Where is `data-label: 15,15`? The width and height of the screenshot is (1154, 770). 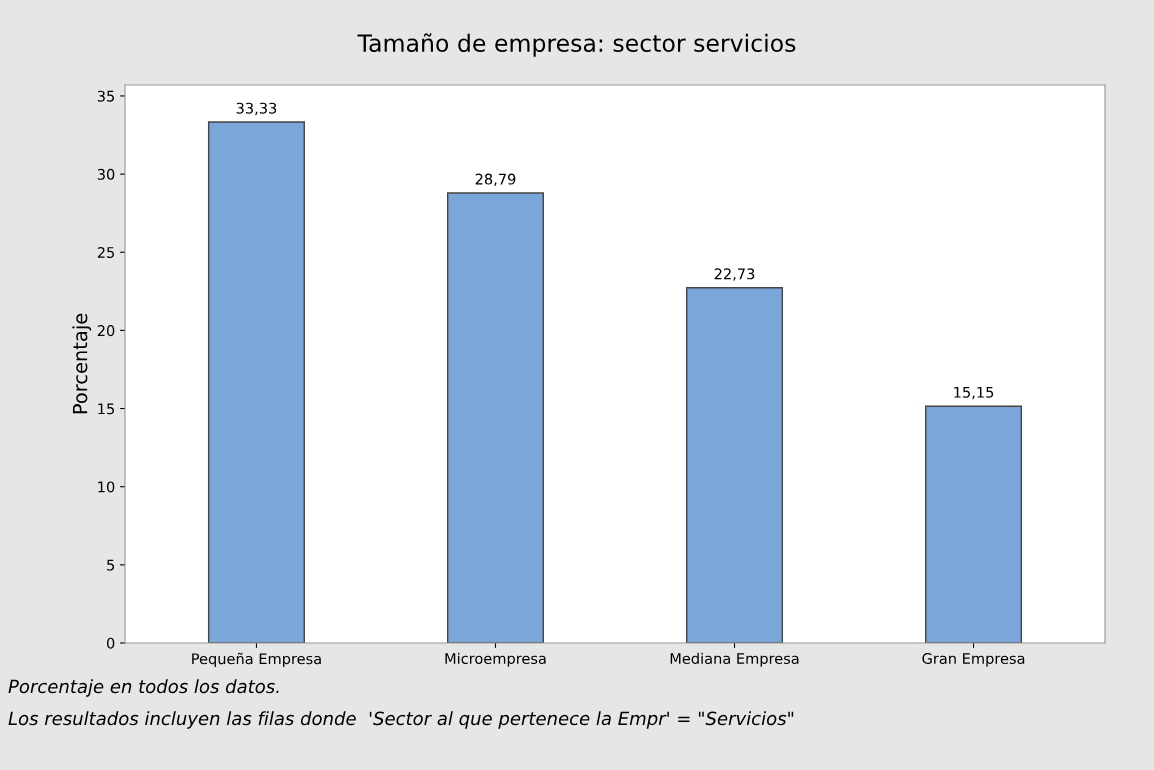 data-label: 15,15 is located at coordinates (974, 393).